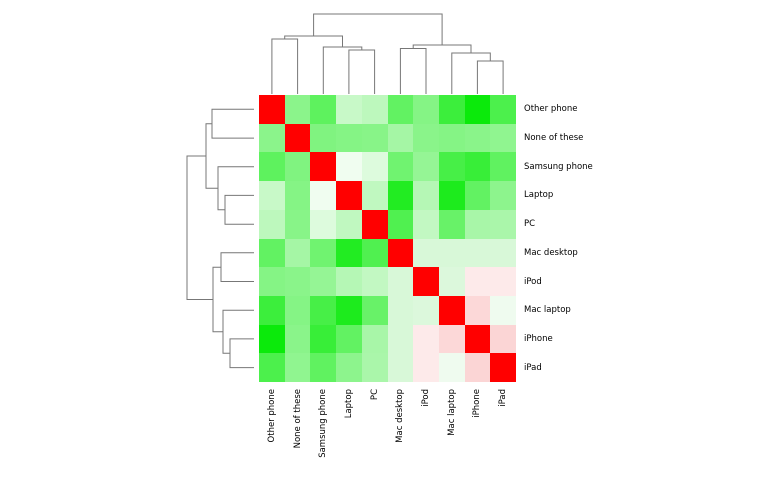  I want to click on col-label-0: Other phone, so click(271, 416).